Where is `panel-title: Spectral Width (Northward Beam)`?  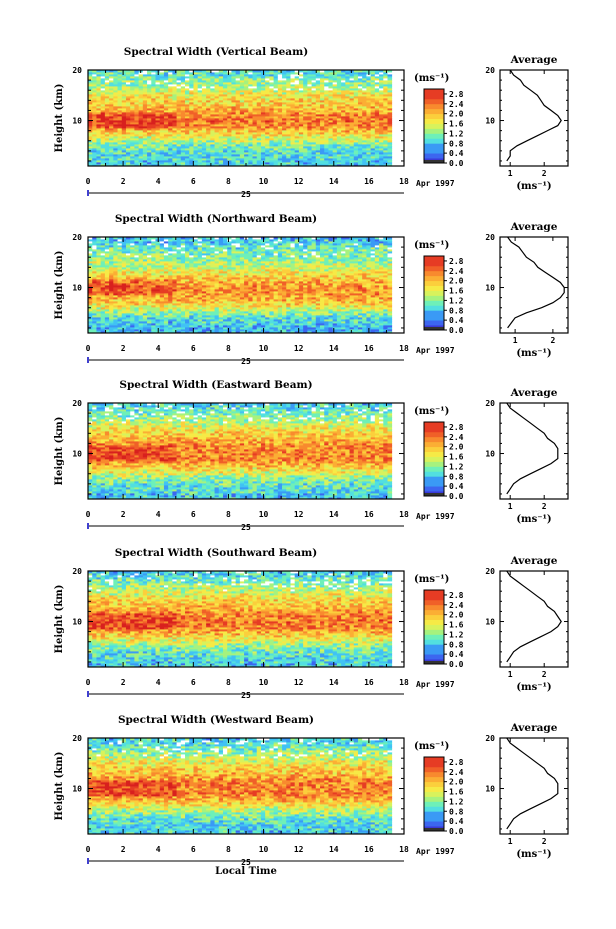 panel-title: Spectral Width (Northward Beam) is located at coordinates (216, 219).